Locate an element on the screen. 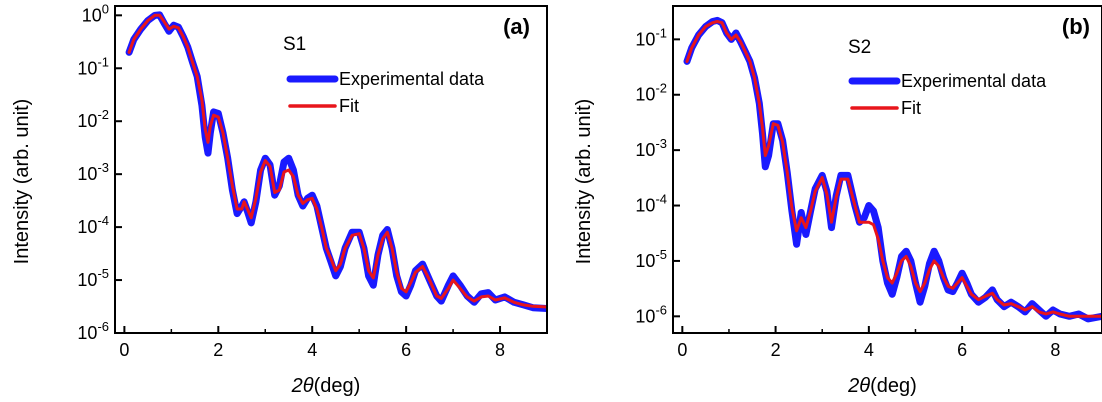 The height and width of the screenshot is (402, 1102). panel-label: (a) is located at coordinates (516, 26).